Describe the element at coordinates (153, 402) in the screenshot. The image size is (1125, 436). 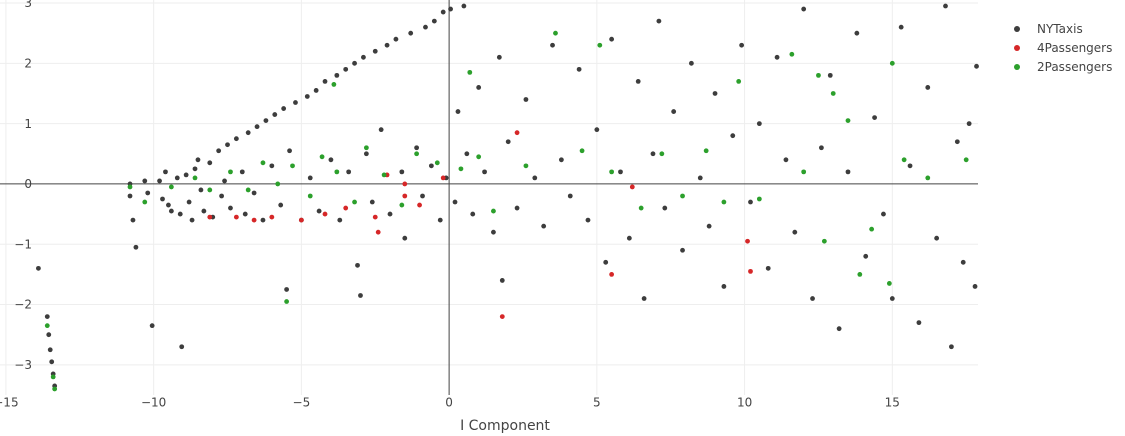
I see `x-tick-label: −10` at that location.